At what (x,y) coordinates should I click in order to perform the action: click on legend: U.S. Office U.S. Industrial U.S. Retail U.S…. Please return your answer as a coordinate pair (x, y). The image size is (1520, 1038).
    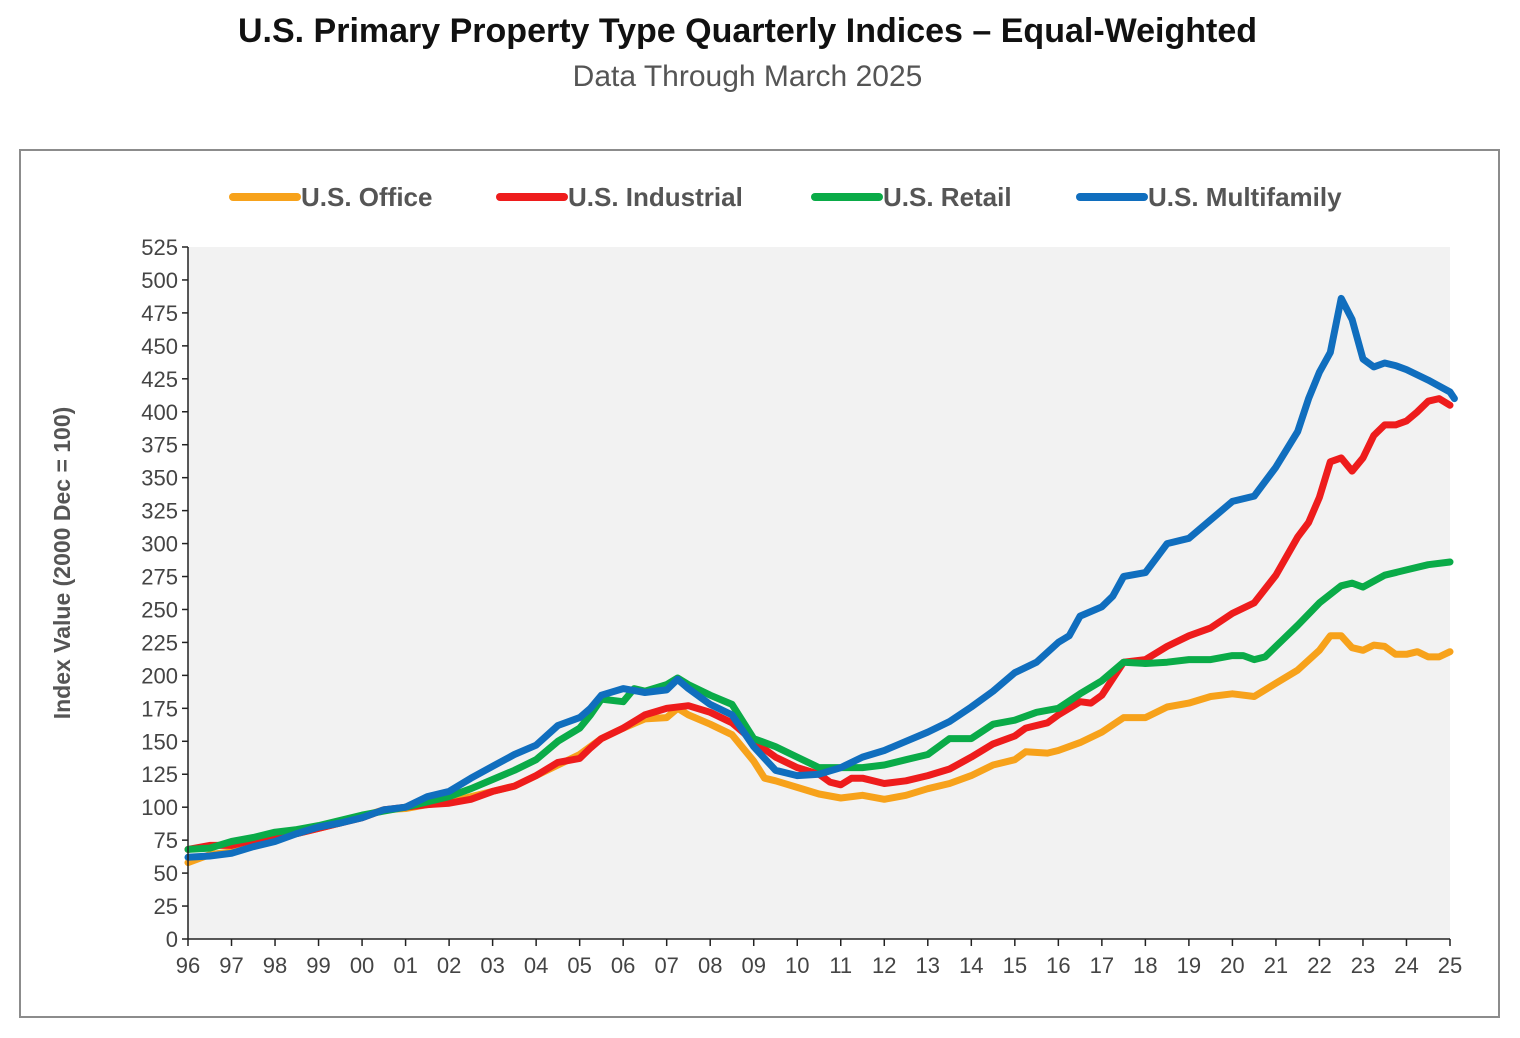
    Looking at the image, I should click on (785, 197).